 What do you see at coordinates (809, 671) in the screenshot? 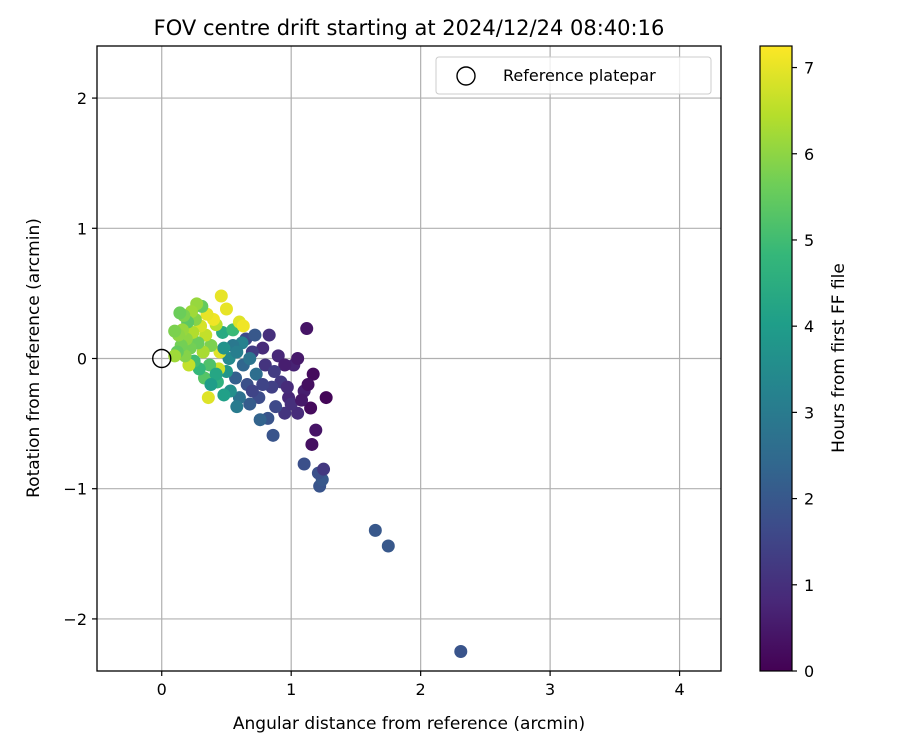
I see `colorbar-tick-label: 0` at bounding box center [809, 671].